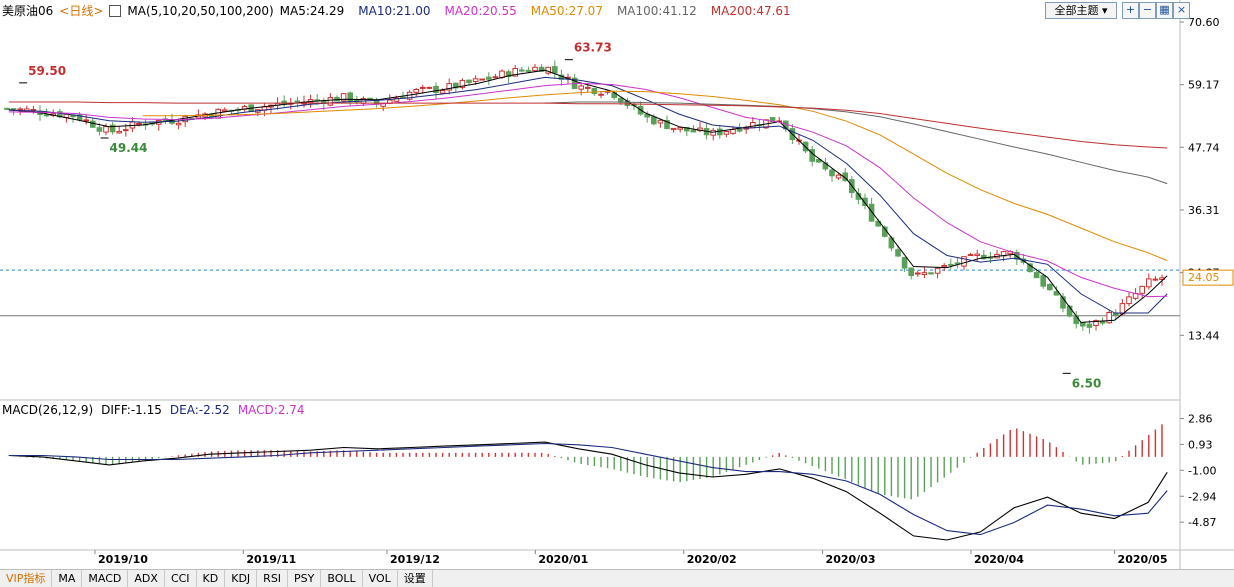 The width and height of the screenshot is (1234, 587). What do you see at coordinates (271, 559) in the screenshot?
I see `x-tick-label-1: 2019/11` at bounding box center [271, 559].